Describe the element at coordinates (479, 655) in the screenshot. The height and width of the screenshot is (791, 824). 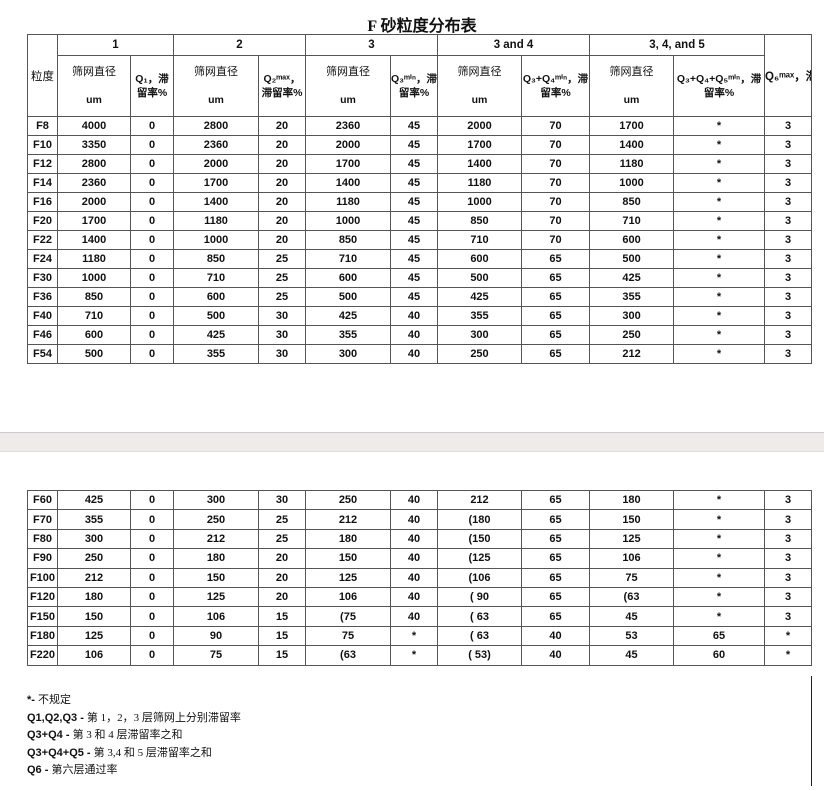
I see `value-cell: ( 53)` at that location.